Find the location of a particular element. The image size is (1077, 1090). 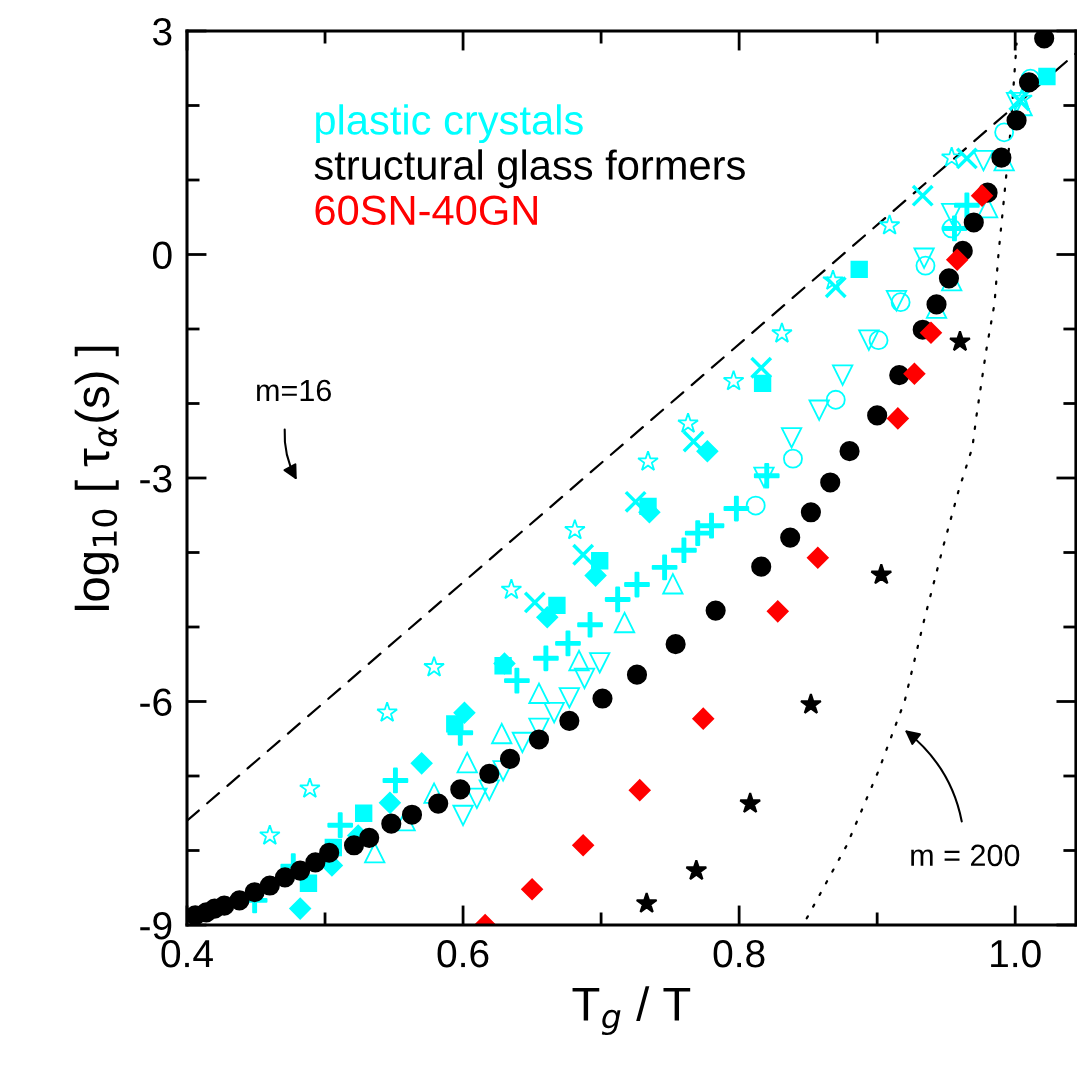

x-tick-label: 0.8 is located at coordinates (739, 953).